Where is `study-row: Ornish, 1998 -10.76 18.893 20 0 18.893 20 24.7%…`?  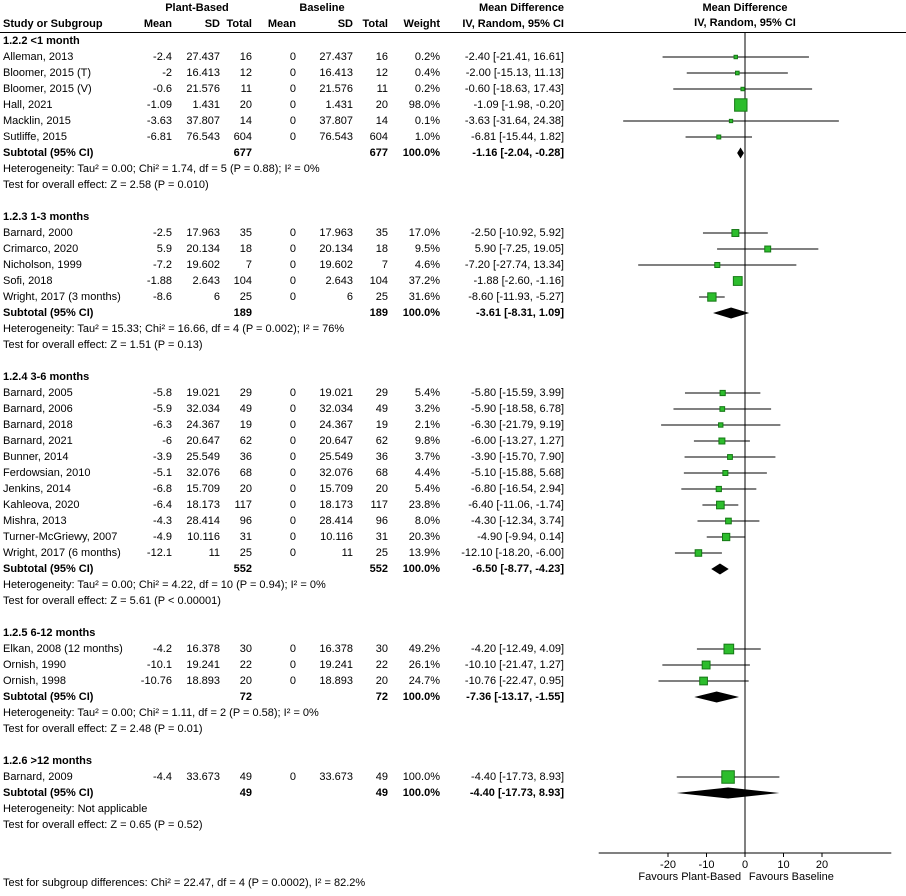 study-row: Ornish, 1998 -10.76 18.893 20 0 18.893 20 24.7%… is located at coordinates (283, 681).